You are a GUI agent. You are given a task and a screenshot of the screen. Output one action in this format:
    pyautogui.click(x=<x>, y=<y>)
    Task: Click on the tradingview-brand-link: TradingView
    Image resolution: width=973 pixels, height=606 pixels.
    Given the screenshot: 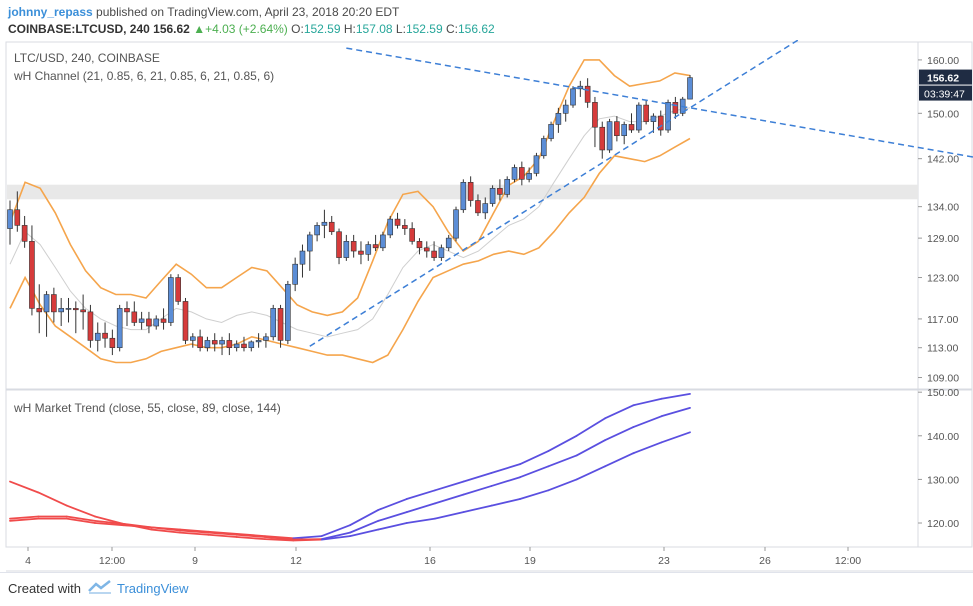 What is the action you would take?
    pyautogui.click(x=153, y=588)
    